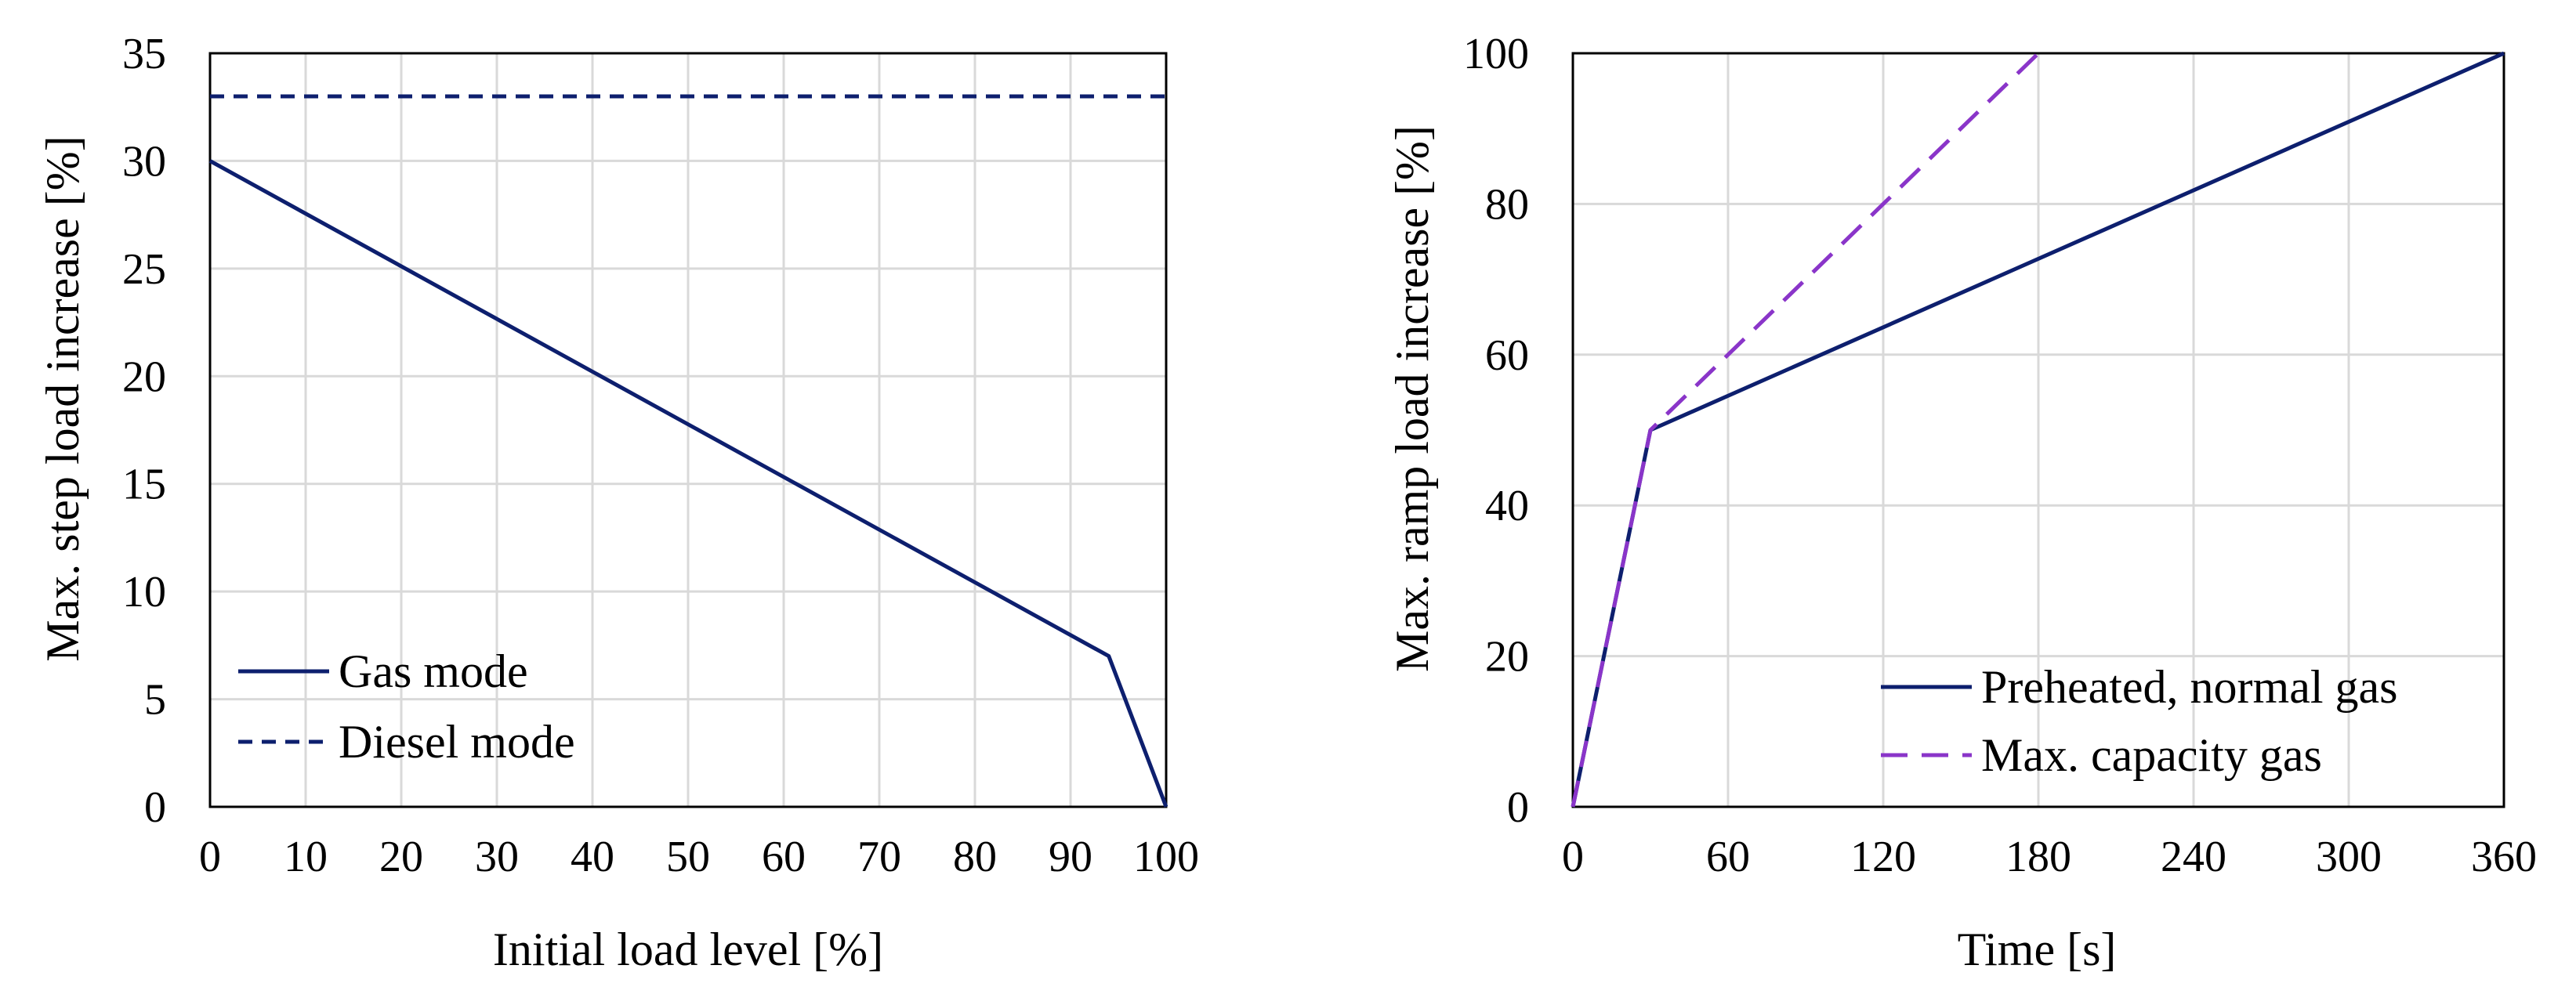 This screenshot has width=2576, height=1005. What do you see at coordinates (144, 592) in the screenshot?
I see `step-y-tick-label: 10` at bounding box center [144, 592].